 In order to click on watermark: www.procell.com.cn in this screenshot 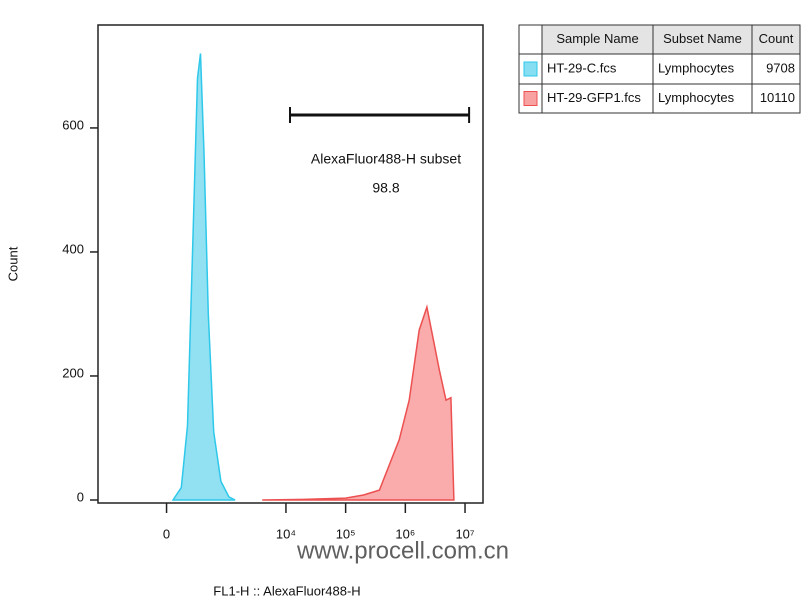, I will do `click(402, 550)`.